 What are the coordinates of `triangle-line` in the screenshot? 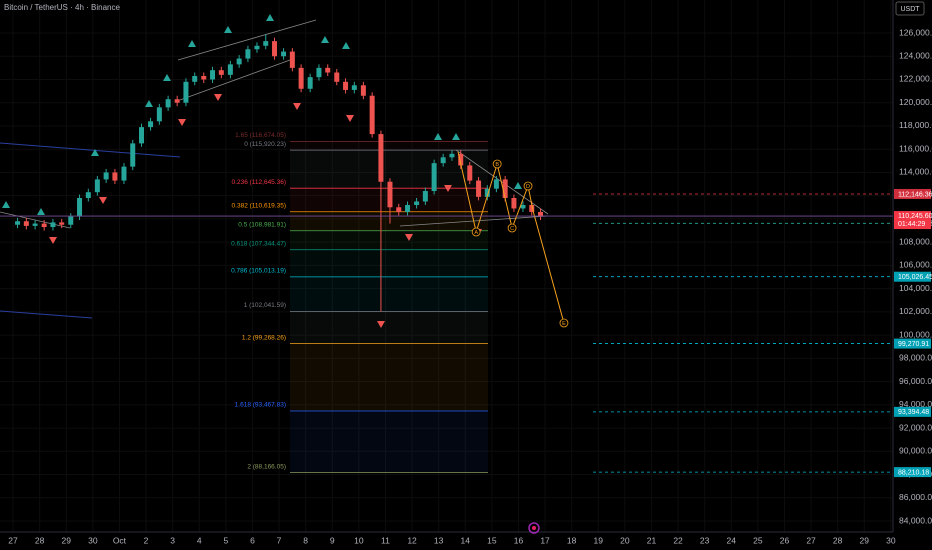 It's located at (502, 182).